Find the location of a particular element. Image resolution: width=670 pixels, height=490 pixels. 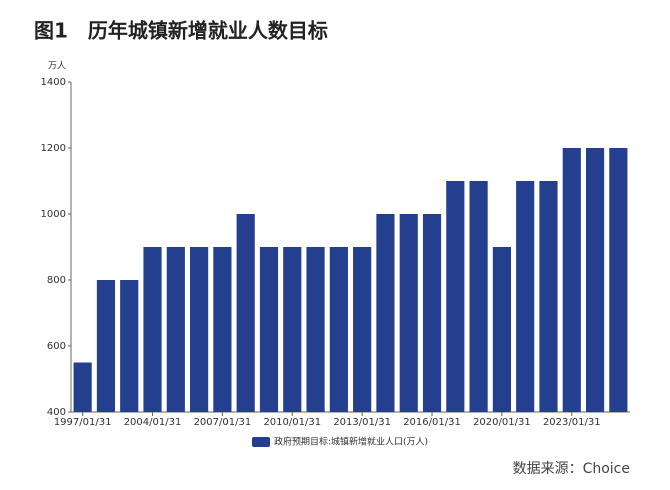

x-tick-label: 2023/01/31 is located at coordinates (572, 422).